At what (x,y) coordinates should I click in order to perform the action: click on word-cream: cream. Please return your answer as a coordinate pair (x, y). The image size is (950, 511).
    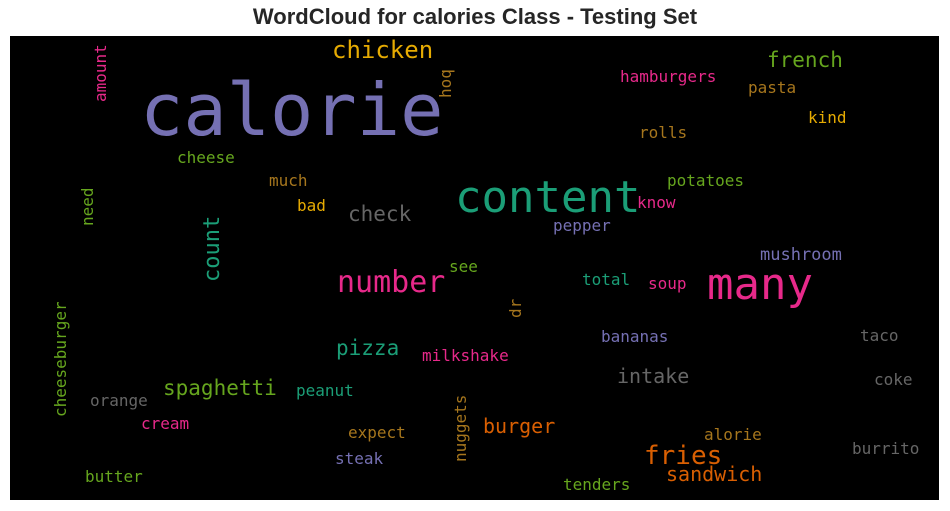
    Looking at the image, I should click on (165, 423).